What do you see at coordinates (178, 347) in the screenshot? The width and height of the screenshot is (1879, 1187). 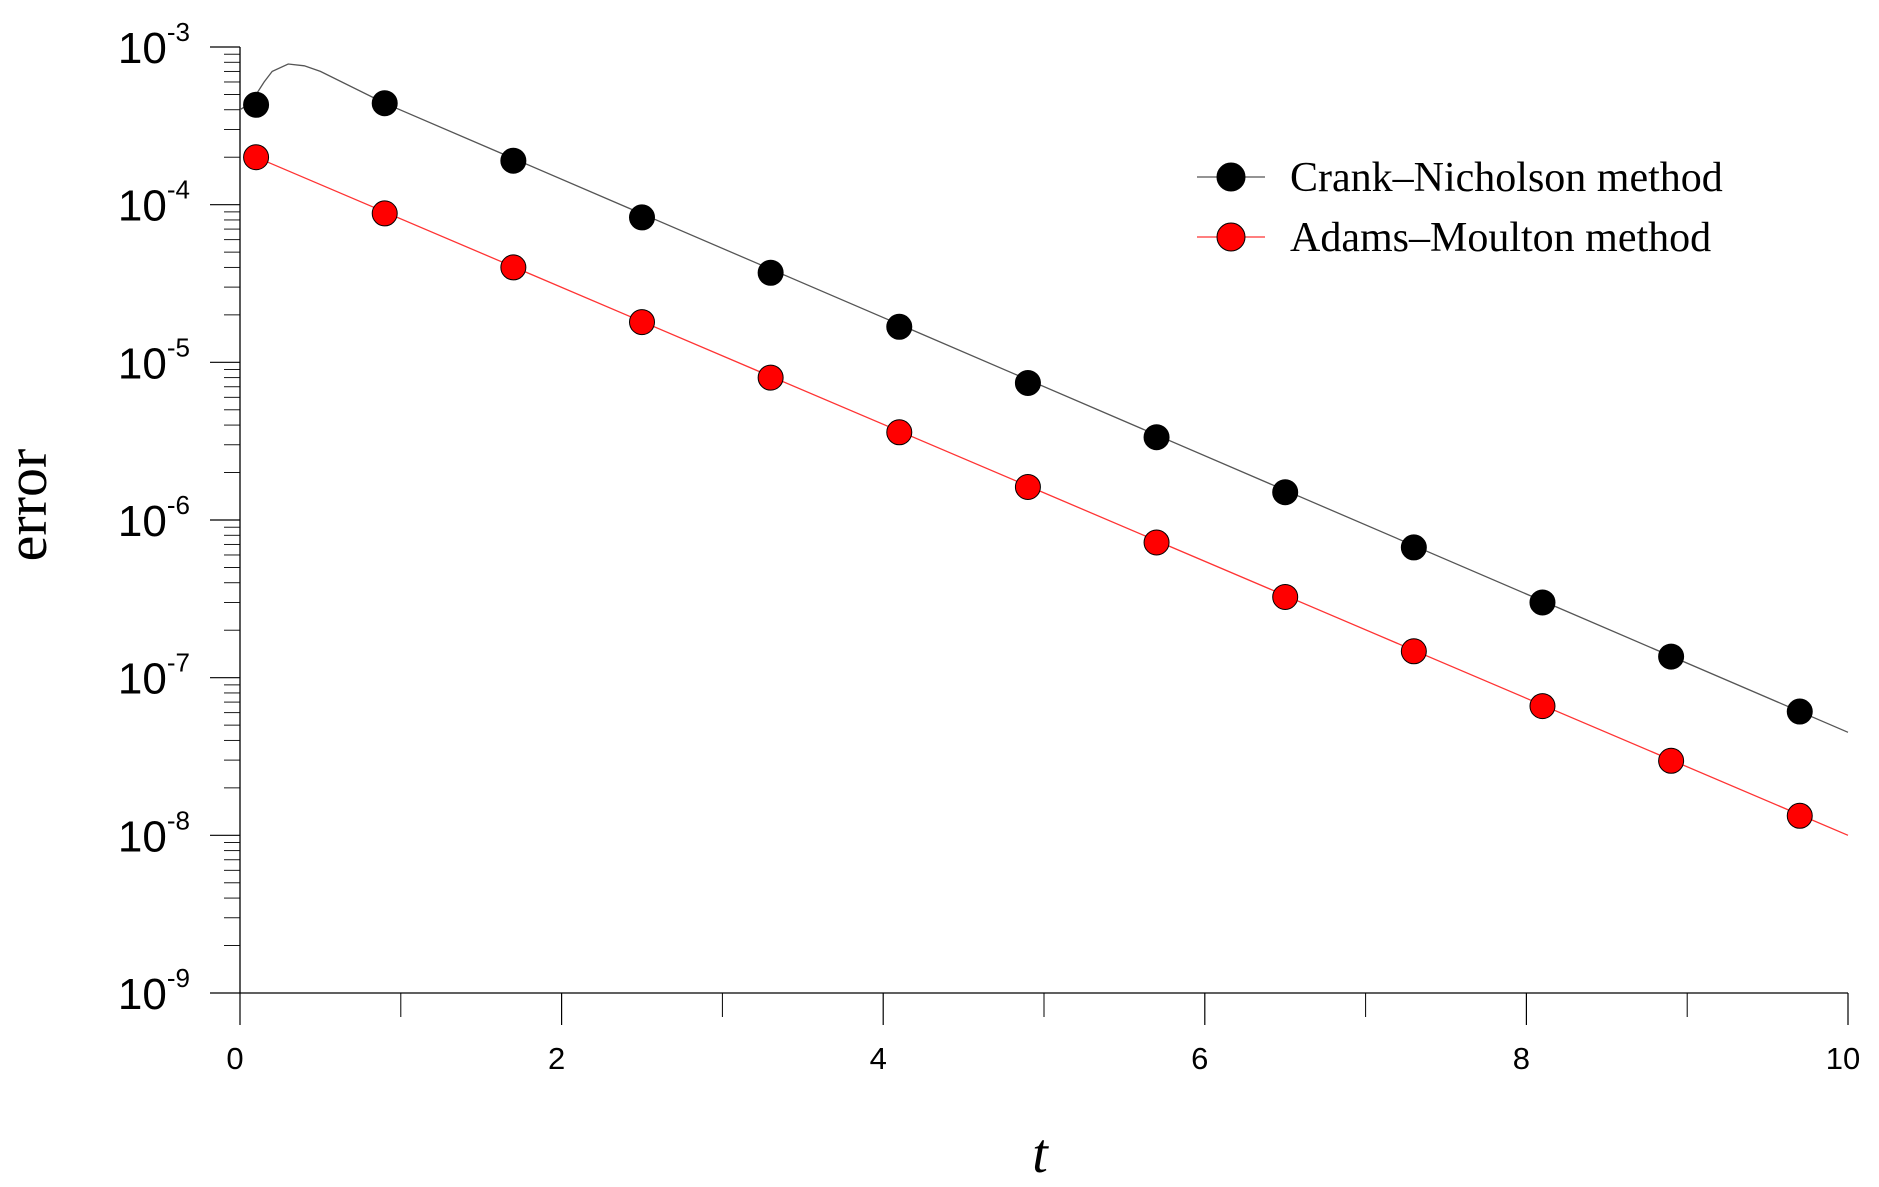 I see `y-tick-label-exponent: -5` at bounding box center [178, 347].